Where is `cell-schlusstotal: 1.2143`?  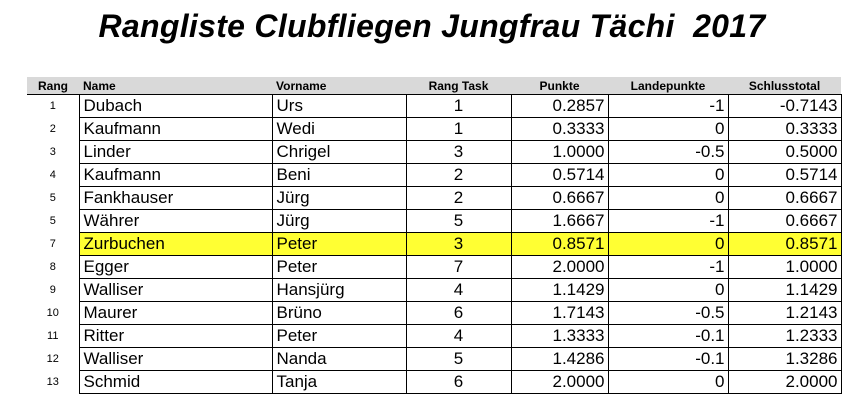 cell-schlusstotal: 1.2143 is located at coordinates (784, 313).